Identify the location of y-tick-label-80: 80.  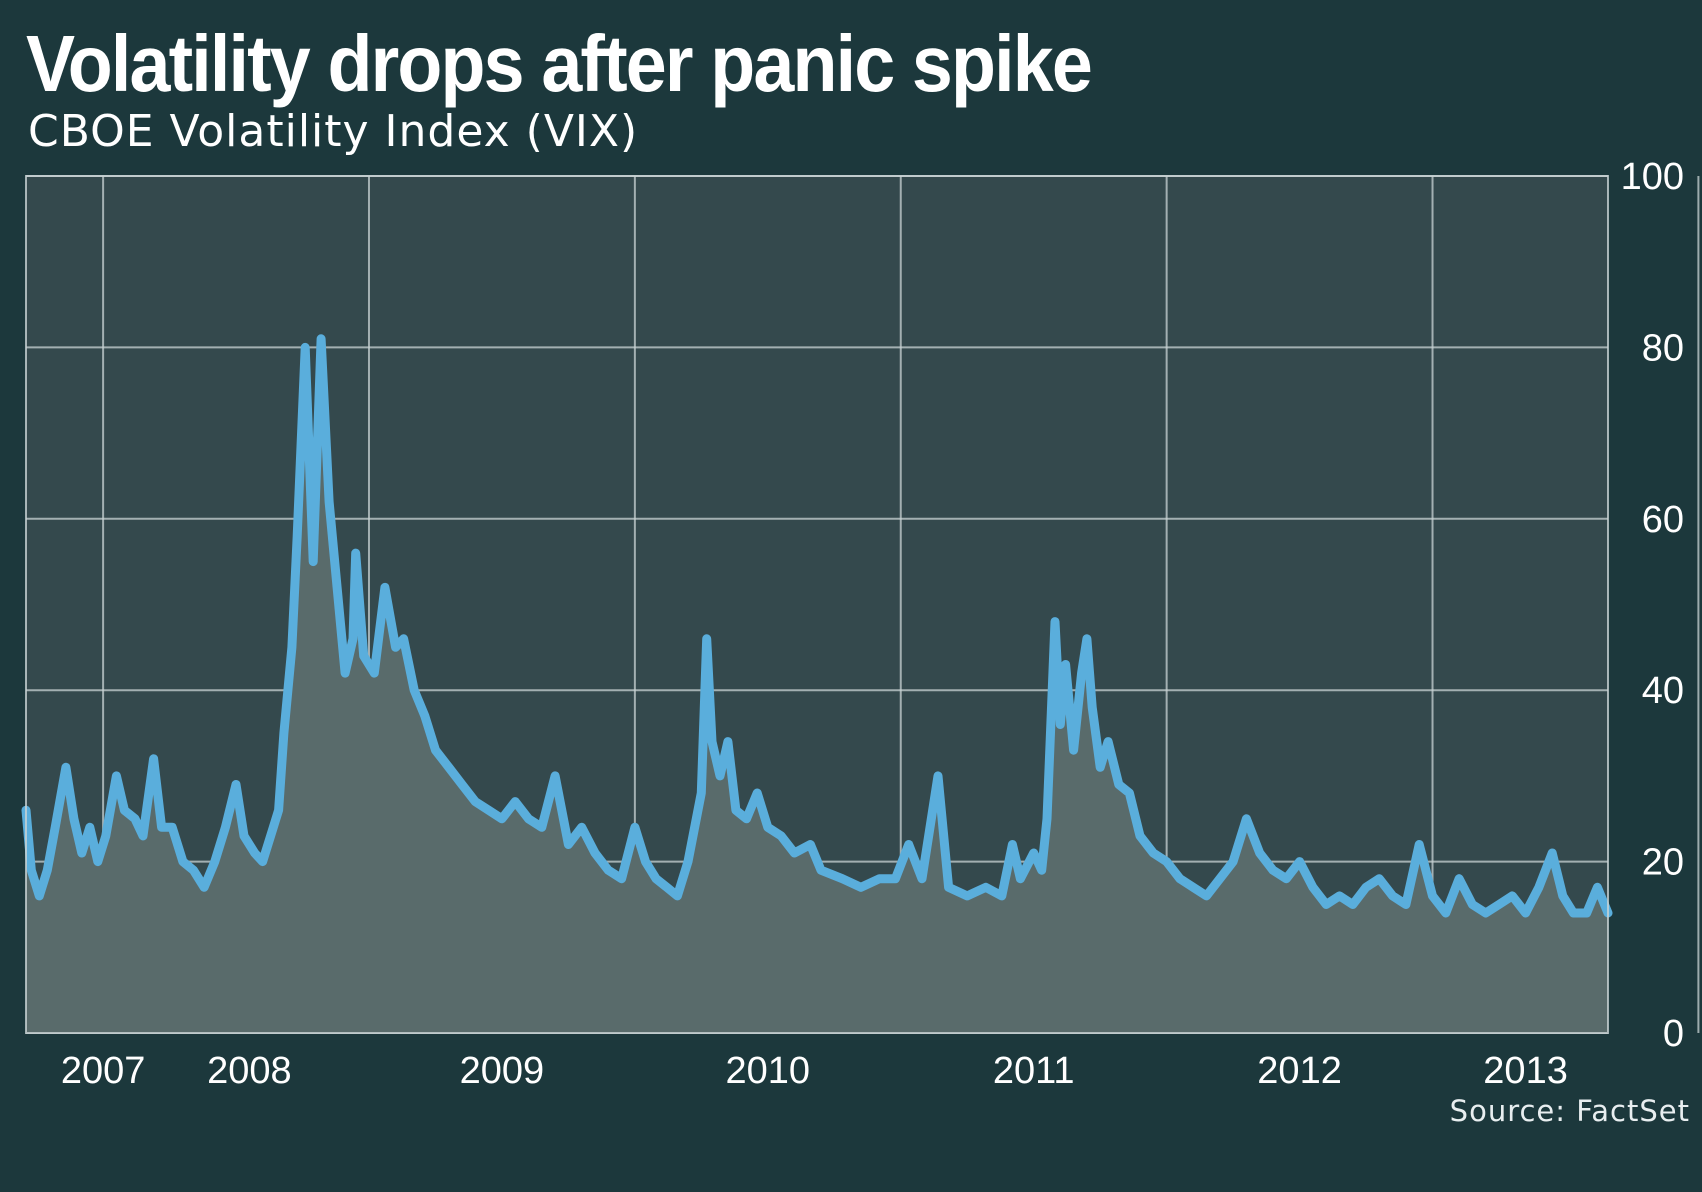
(1663, 348).